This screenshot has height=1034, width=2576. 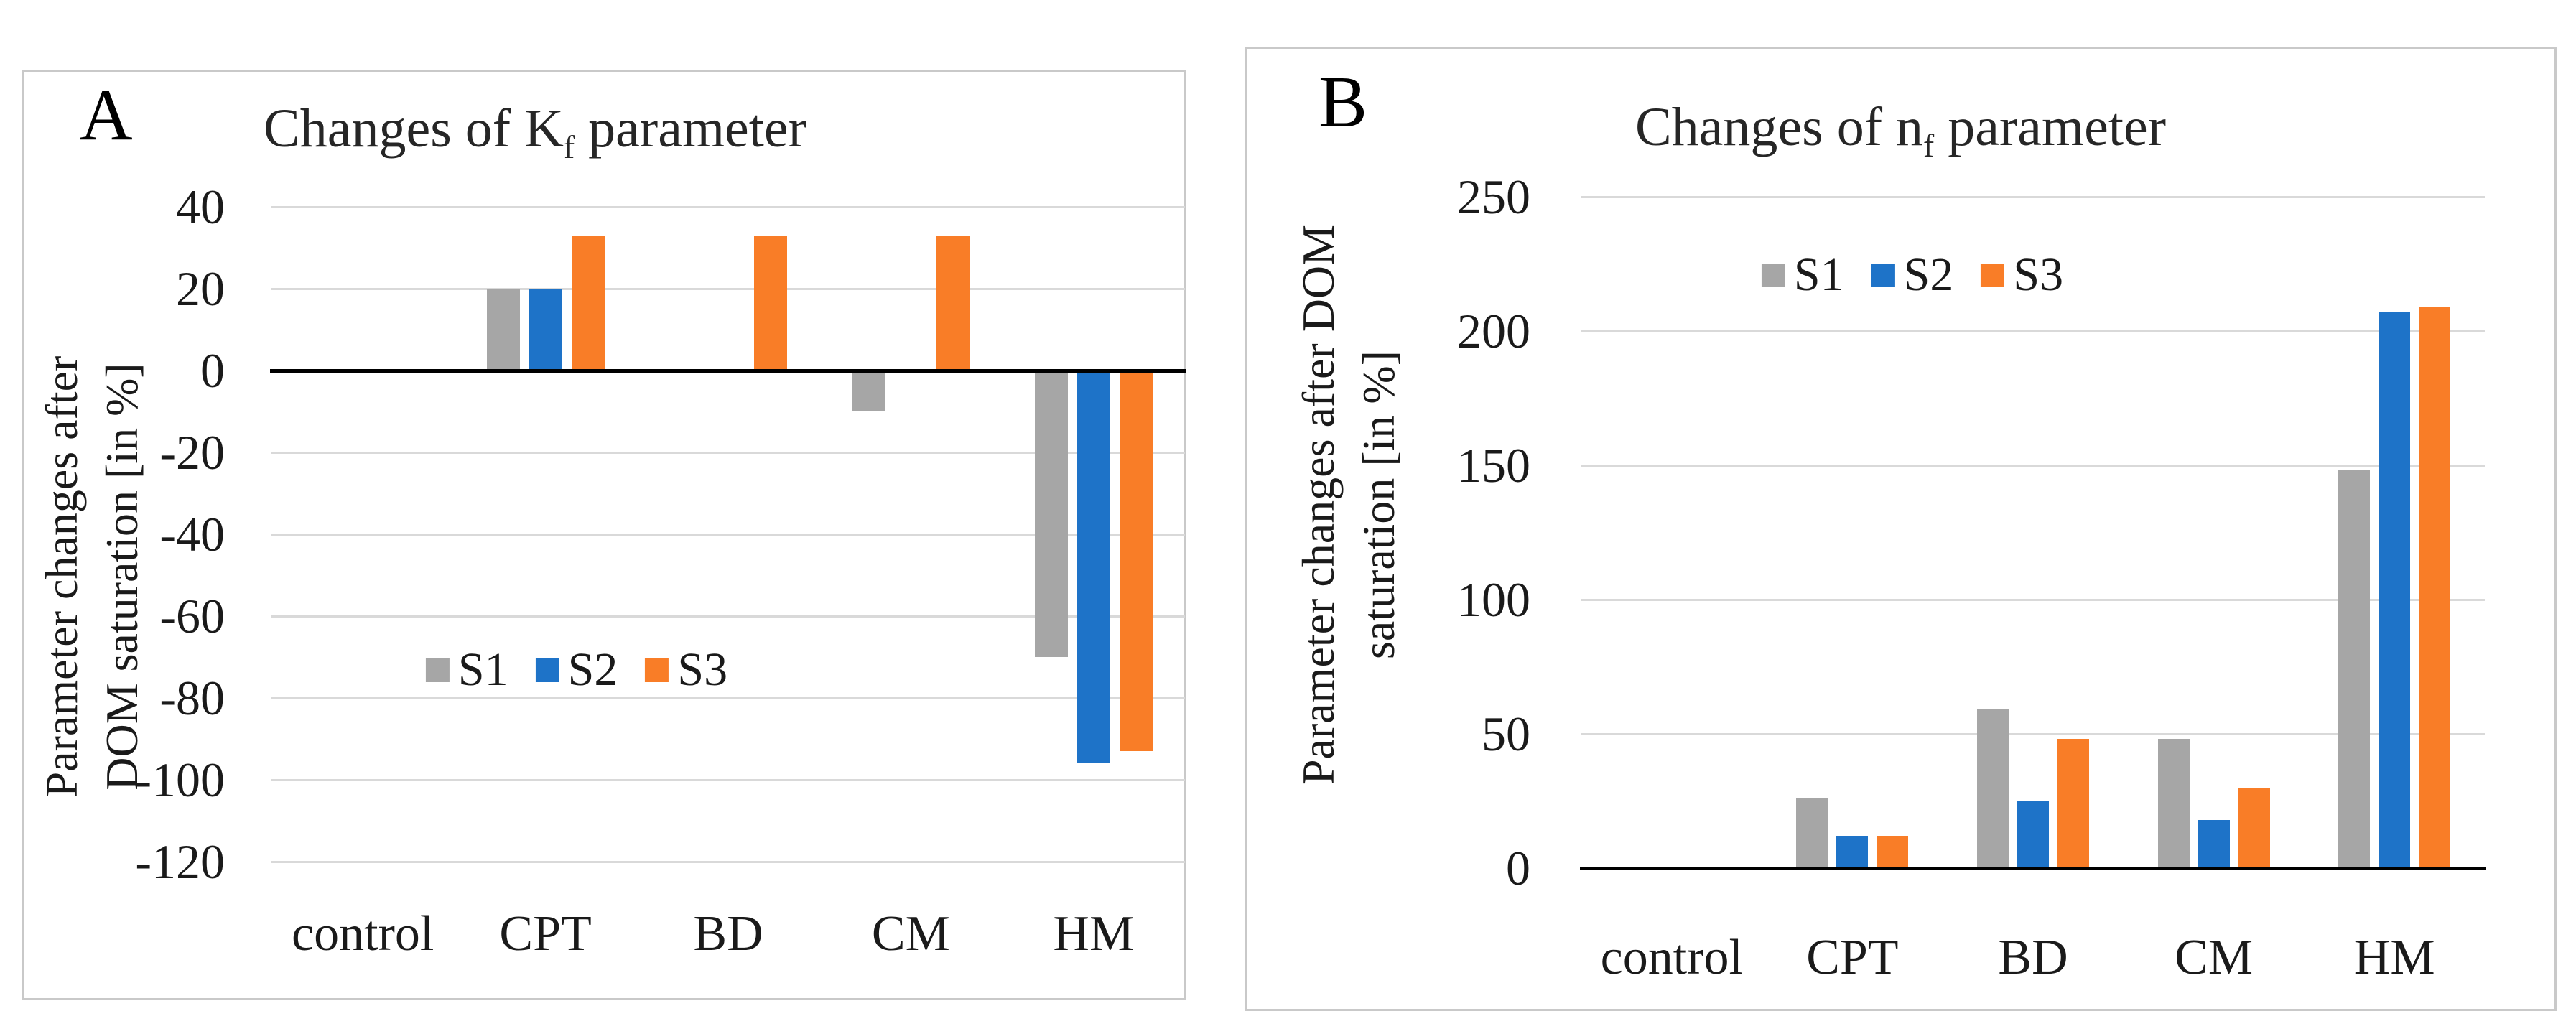 What do you see at coordinates (2395, 590) in the screenshot?
I see `bar-B-HM-S2` at bounding box center [2395, 590].